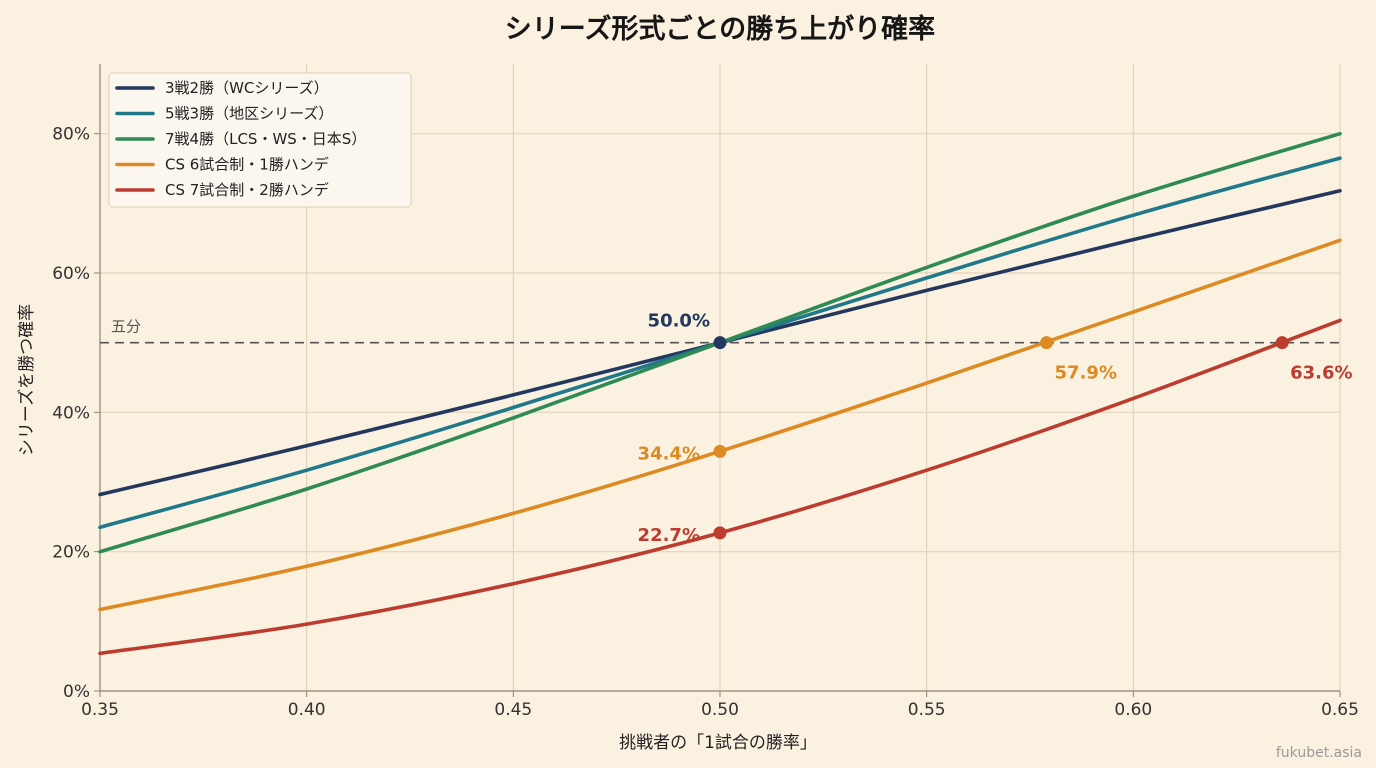 This screenshot has height=768, width=1376. I want to click on y-tick-label: 80%, so click(71, 135).